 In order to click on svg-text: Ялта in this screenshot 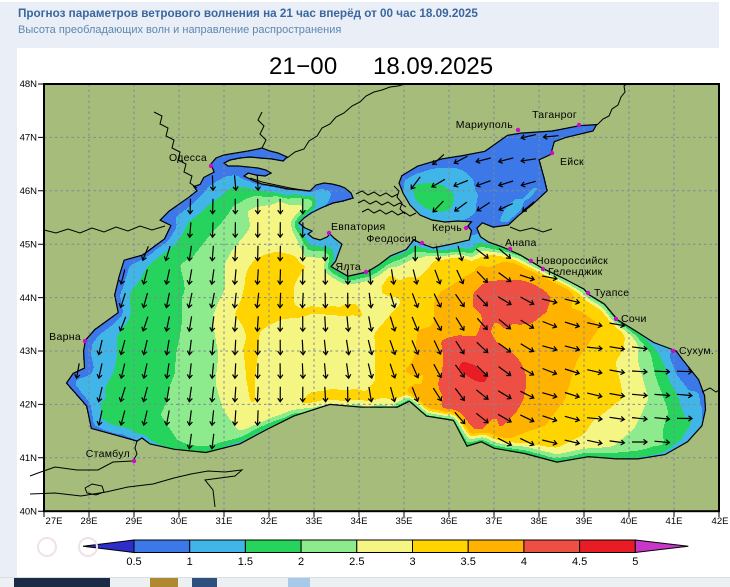, I will do `click(348, 267)`.